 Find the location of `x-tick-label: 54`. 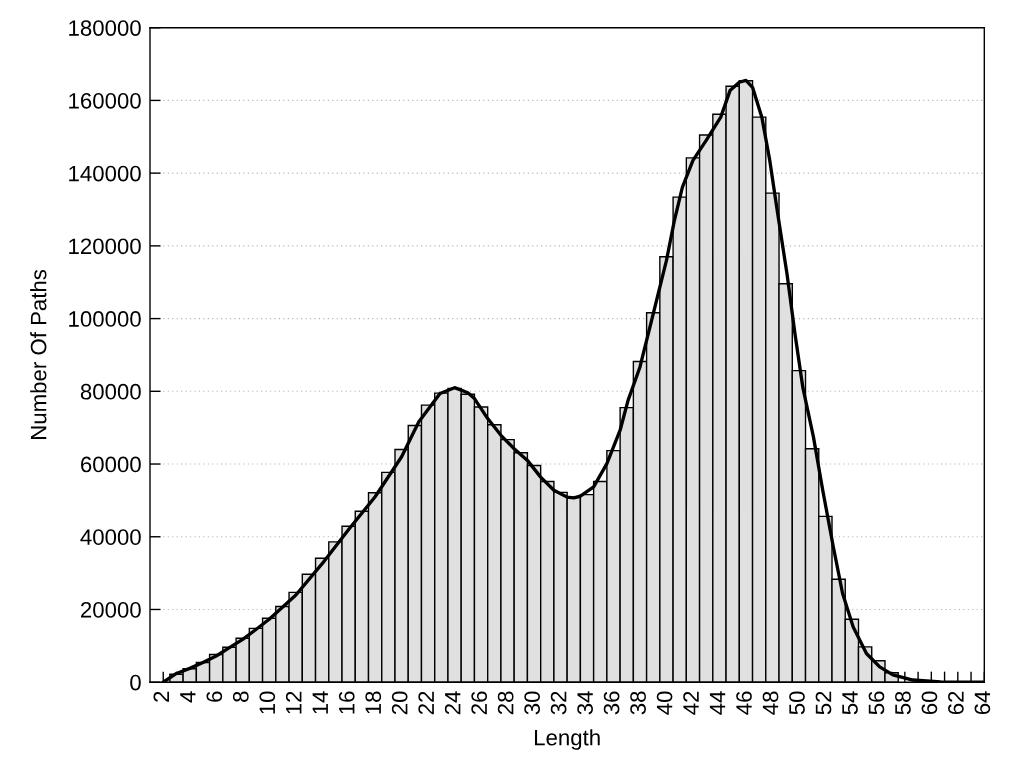

x-tick-label: 54 is located at coordinates (850, 703).